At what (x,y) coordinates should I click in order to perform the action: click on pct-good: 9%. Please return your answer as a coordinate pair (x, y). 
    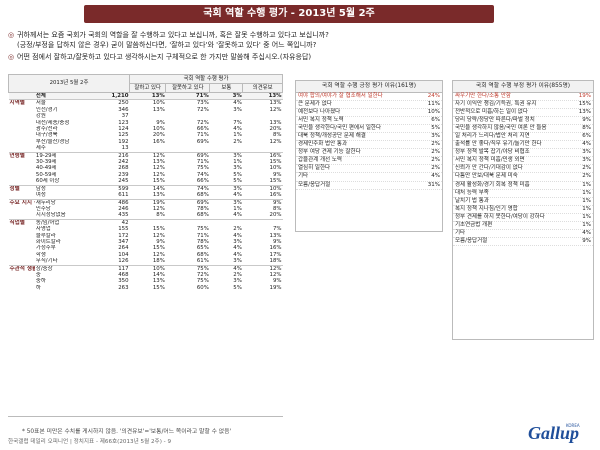
    Looking at the image, I should click on (160, 241).